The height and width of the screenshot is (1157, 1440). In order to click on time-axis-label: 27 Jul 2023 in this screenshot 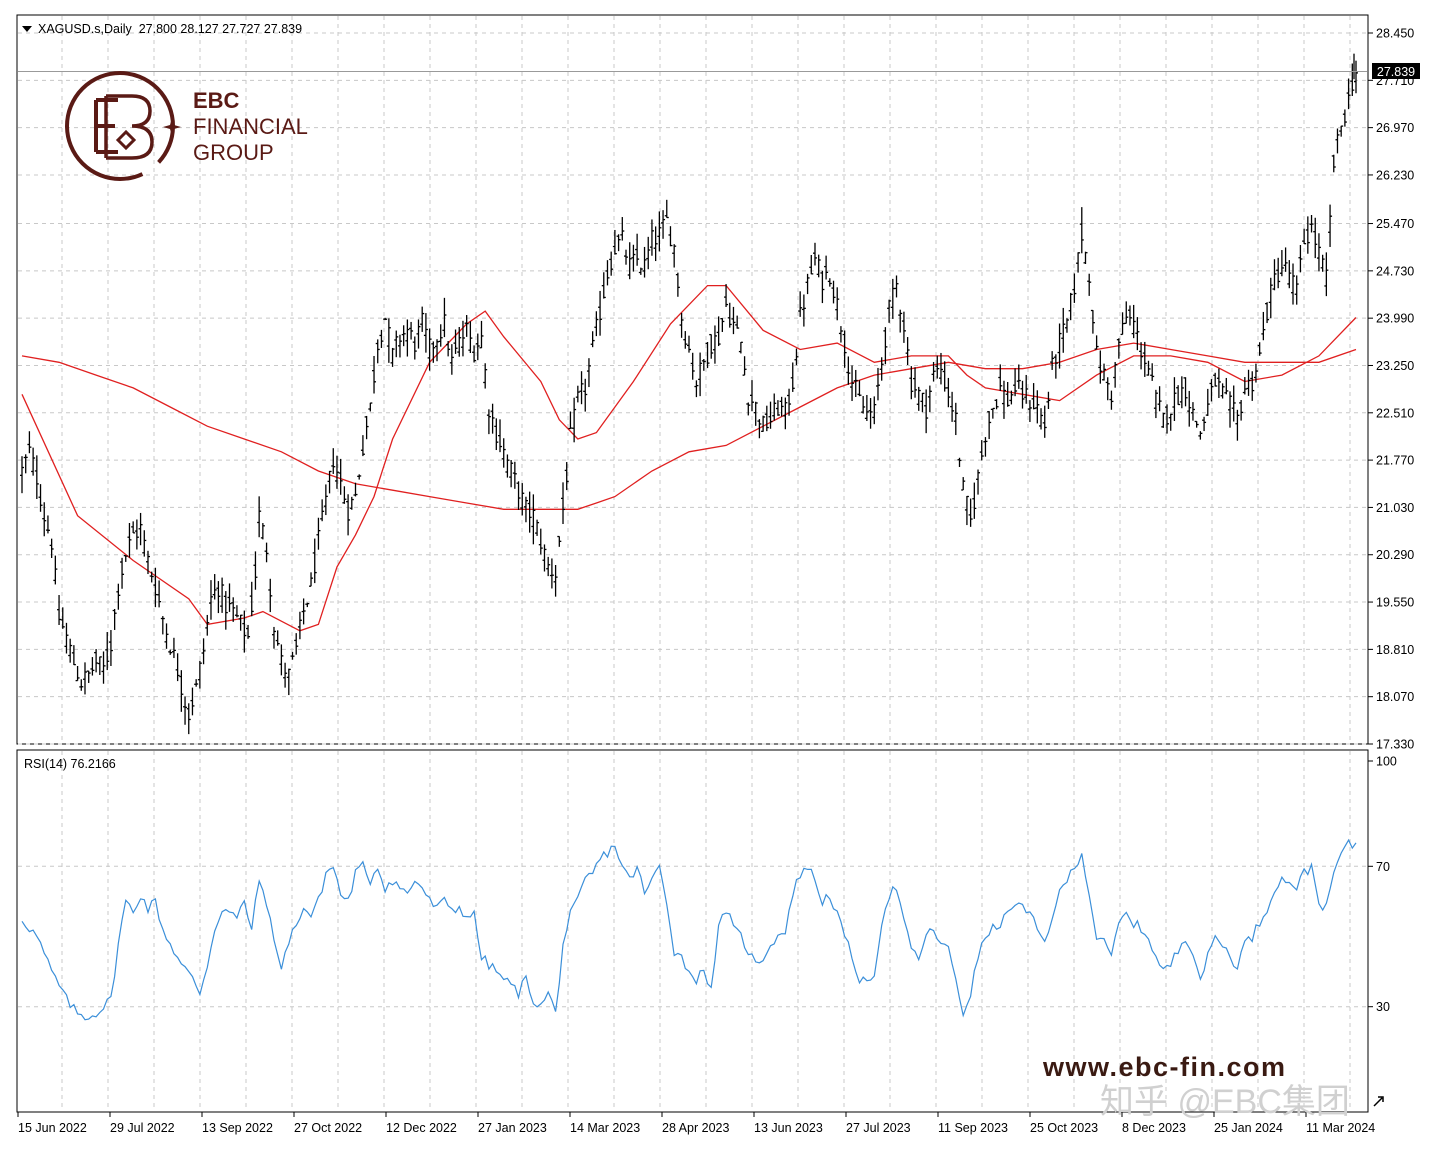, I will do `click(878, 1128)`.